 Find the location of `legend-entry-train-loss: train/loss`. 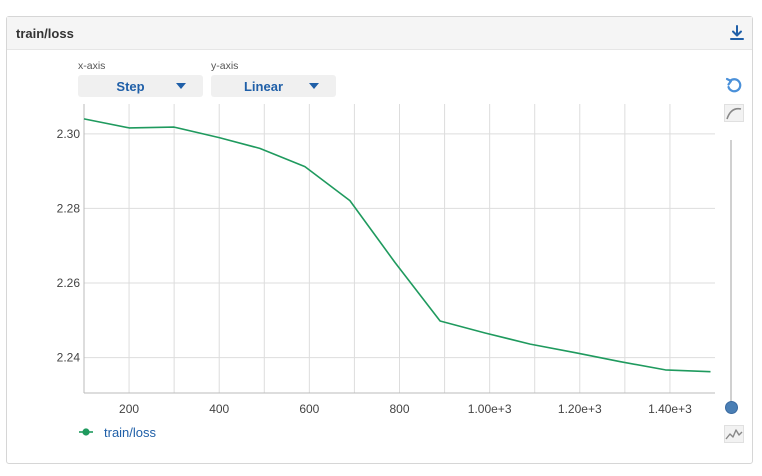

legend-entry-train-loss: train/loss is located at coordinates (130, 432).